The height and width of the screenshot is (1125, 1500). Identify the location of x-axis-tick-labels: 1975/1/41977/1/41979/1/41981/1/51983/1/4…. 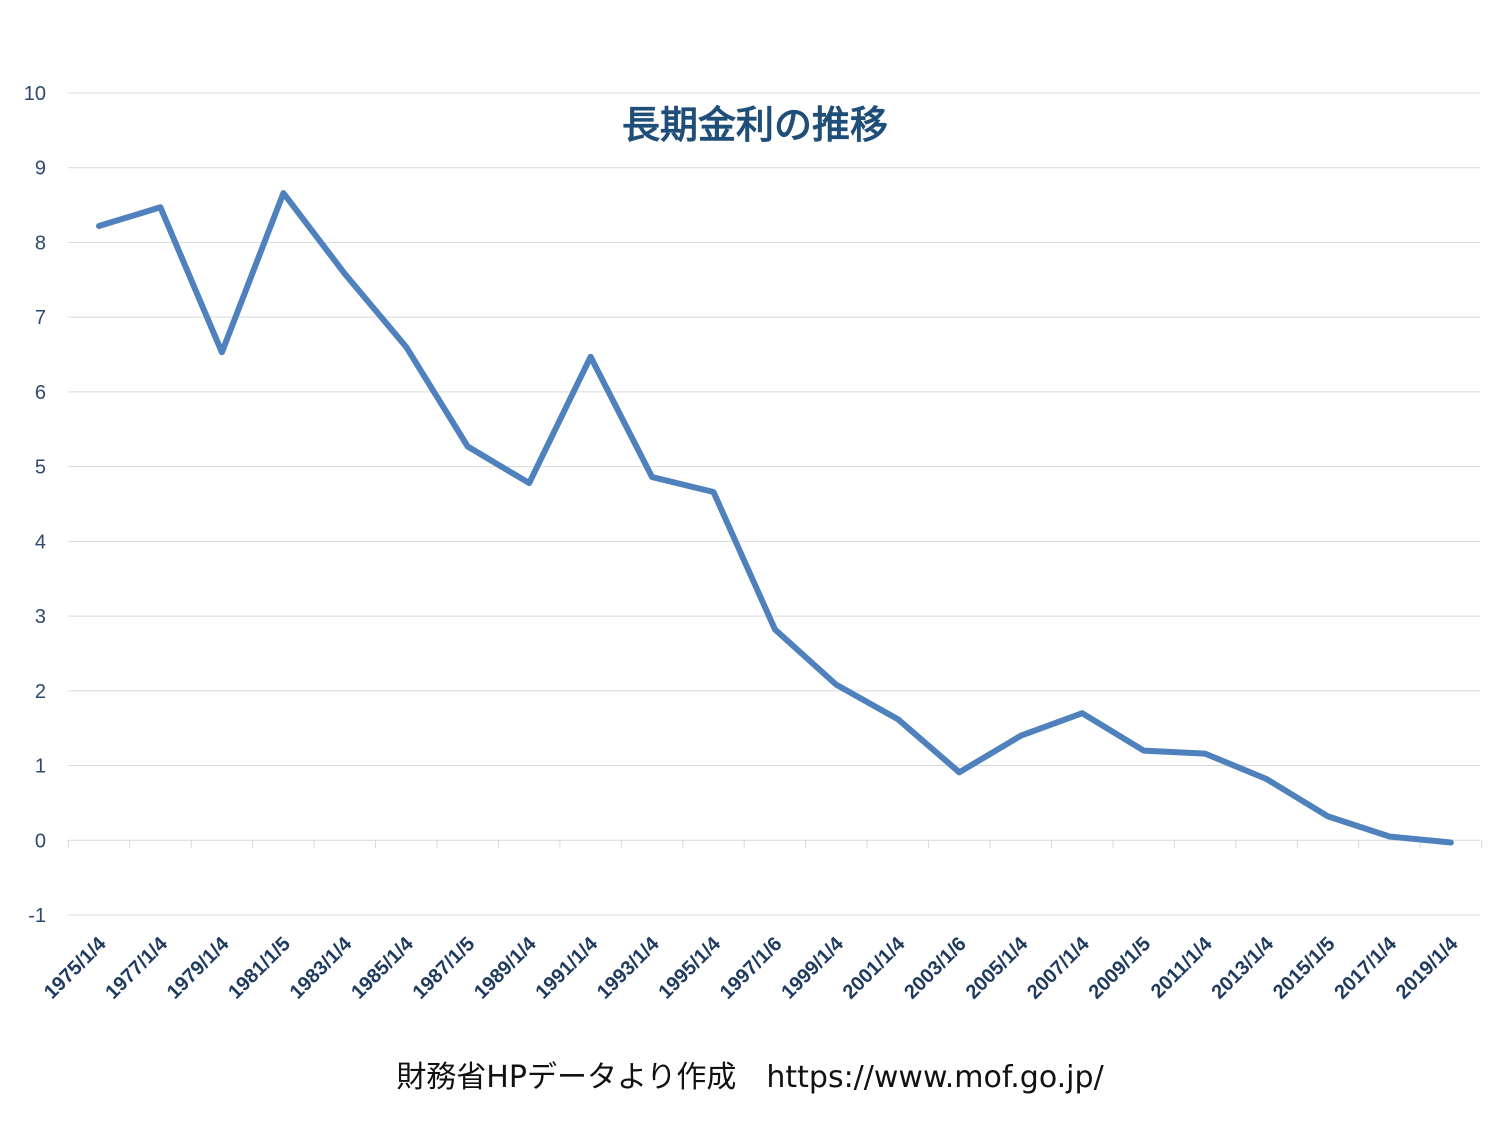
(751, 967).